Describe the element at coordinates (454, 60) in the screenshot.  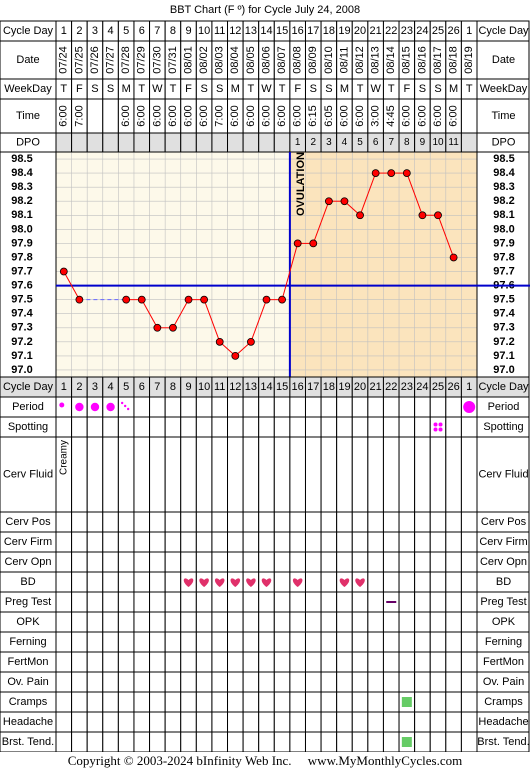
I see `date-label: 08/18` at that location.